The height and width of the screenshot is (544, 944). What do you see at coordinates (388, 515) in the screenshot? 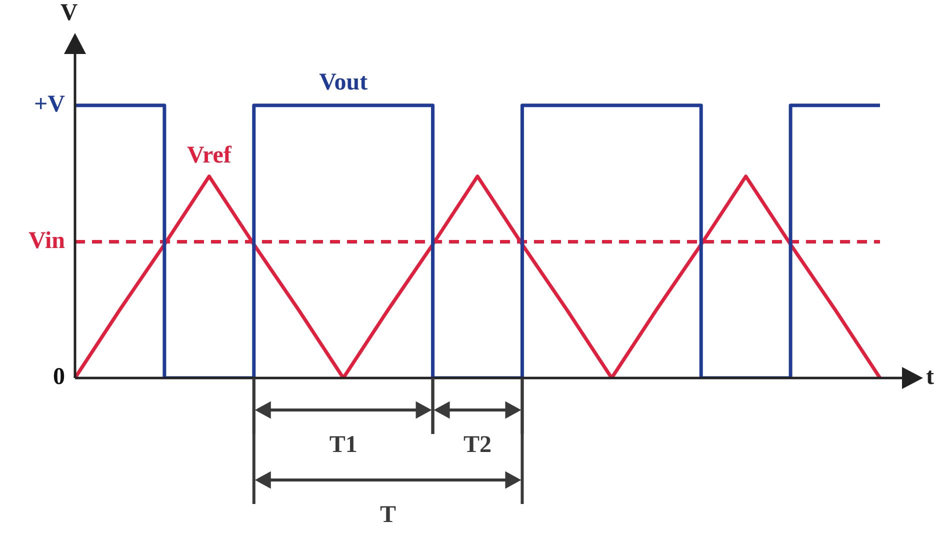
I see `text: T` at bounding box center [388, 515].